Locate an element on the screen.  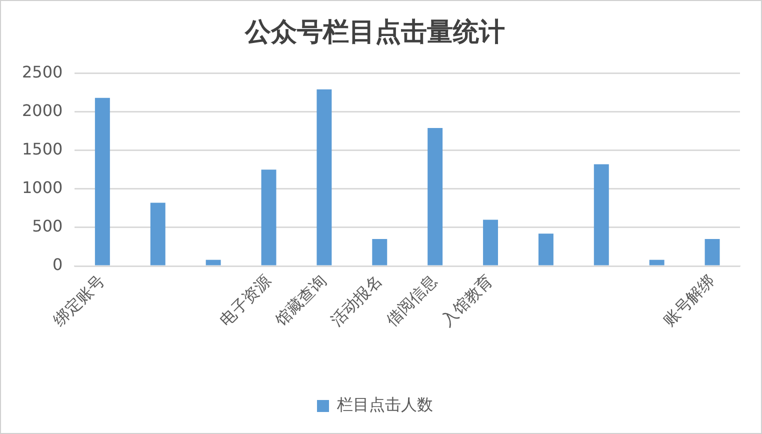
y-tick-label: 1500 is located at coordinates (42, 148).